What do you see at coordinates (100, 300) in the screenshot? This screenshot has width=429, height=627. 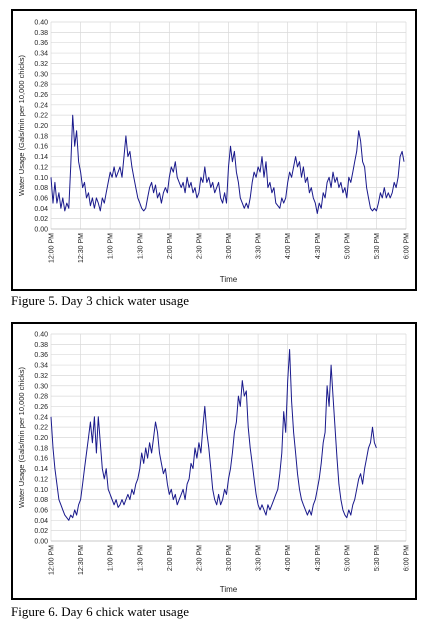 I see `figure-caption: Figure 5. Day 3 chick water usage` at bounding box center [100, 300].